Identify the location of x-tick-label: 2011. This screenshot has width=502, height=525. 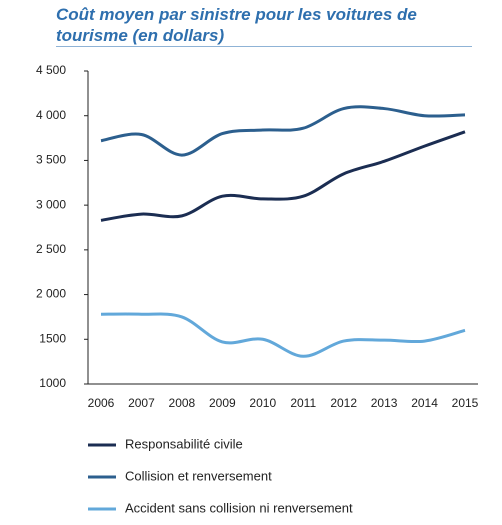
(303, 403).